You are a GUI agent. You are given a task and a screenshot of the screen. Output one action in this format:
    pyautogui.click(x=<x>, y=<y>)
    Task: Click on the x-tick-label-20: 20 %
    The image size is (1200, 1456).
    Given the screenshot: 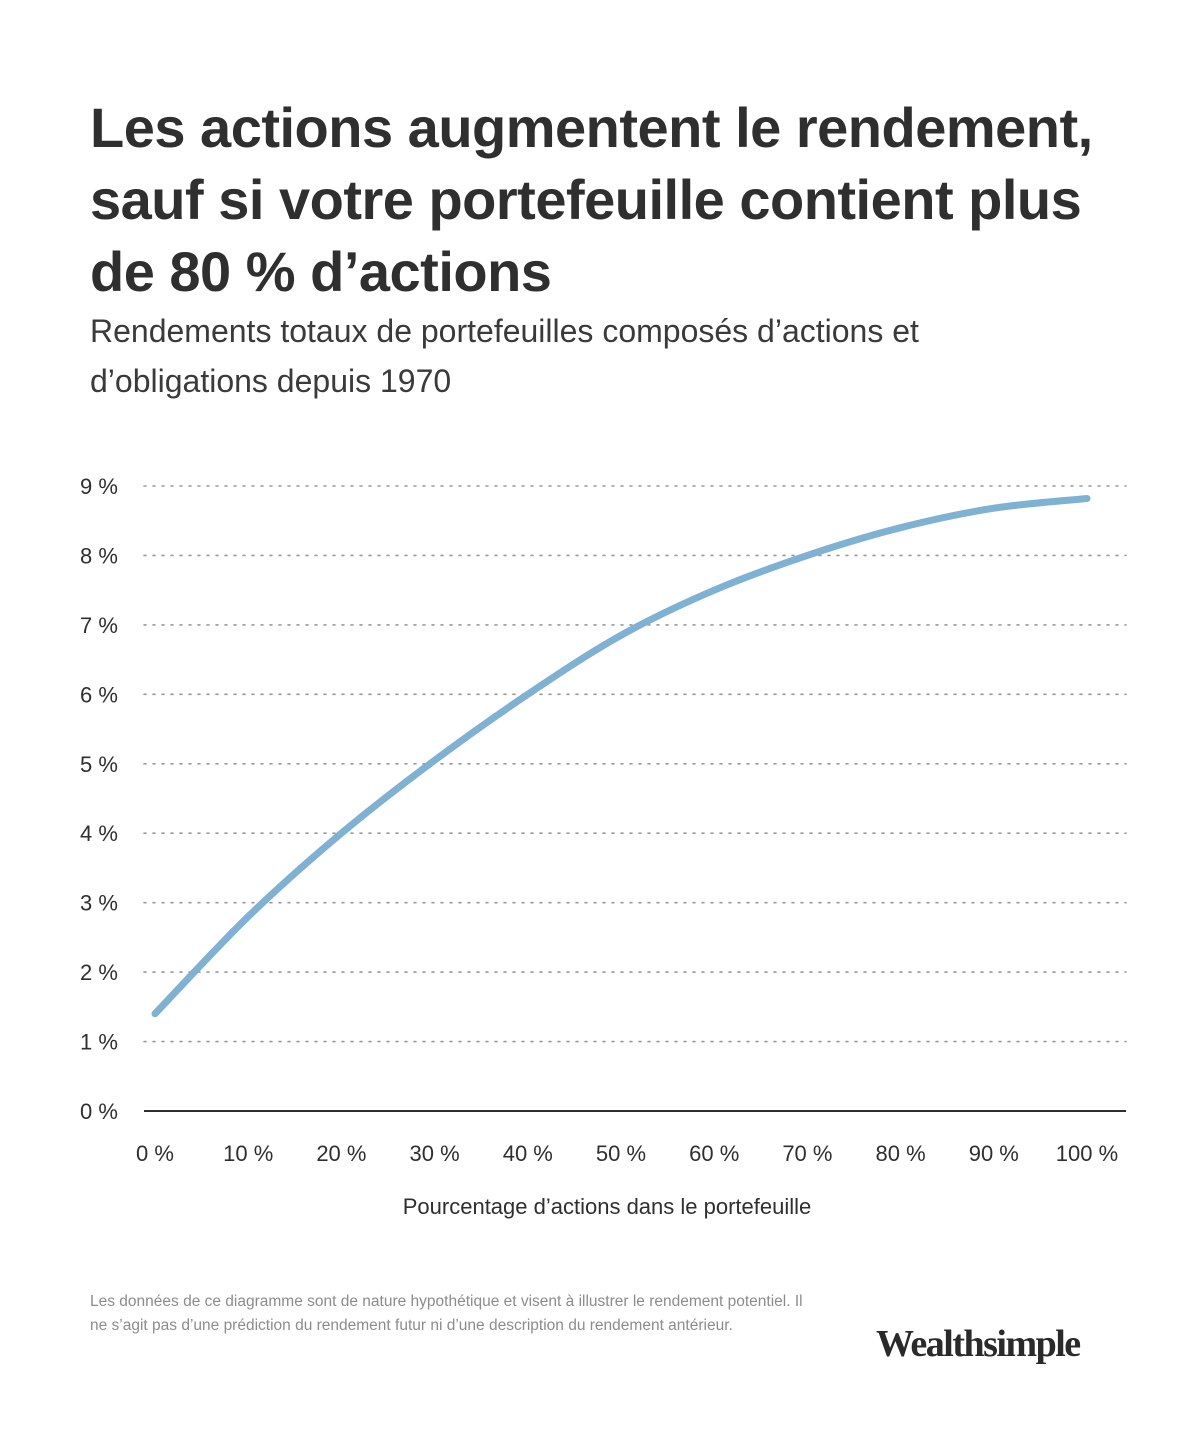 What is the action you would take?
    pyautogui.click(x=341, y=1153)
    